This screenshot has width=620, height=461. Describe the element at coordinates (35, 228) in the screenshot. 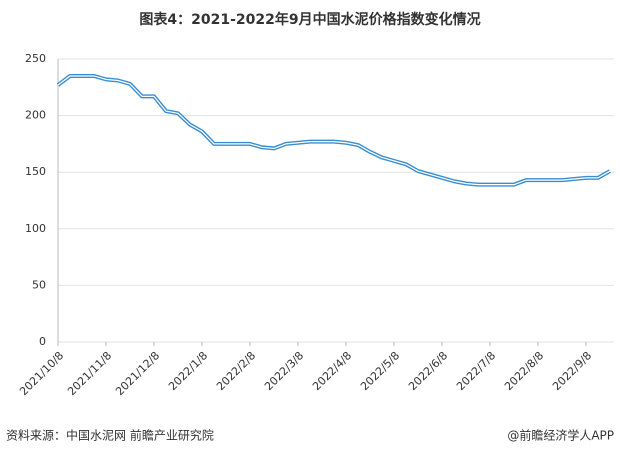

I see `y-tick-label: 100` at that location.